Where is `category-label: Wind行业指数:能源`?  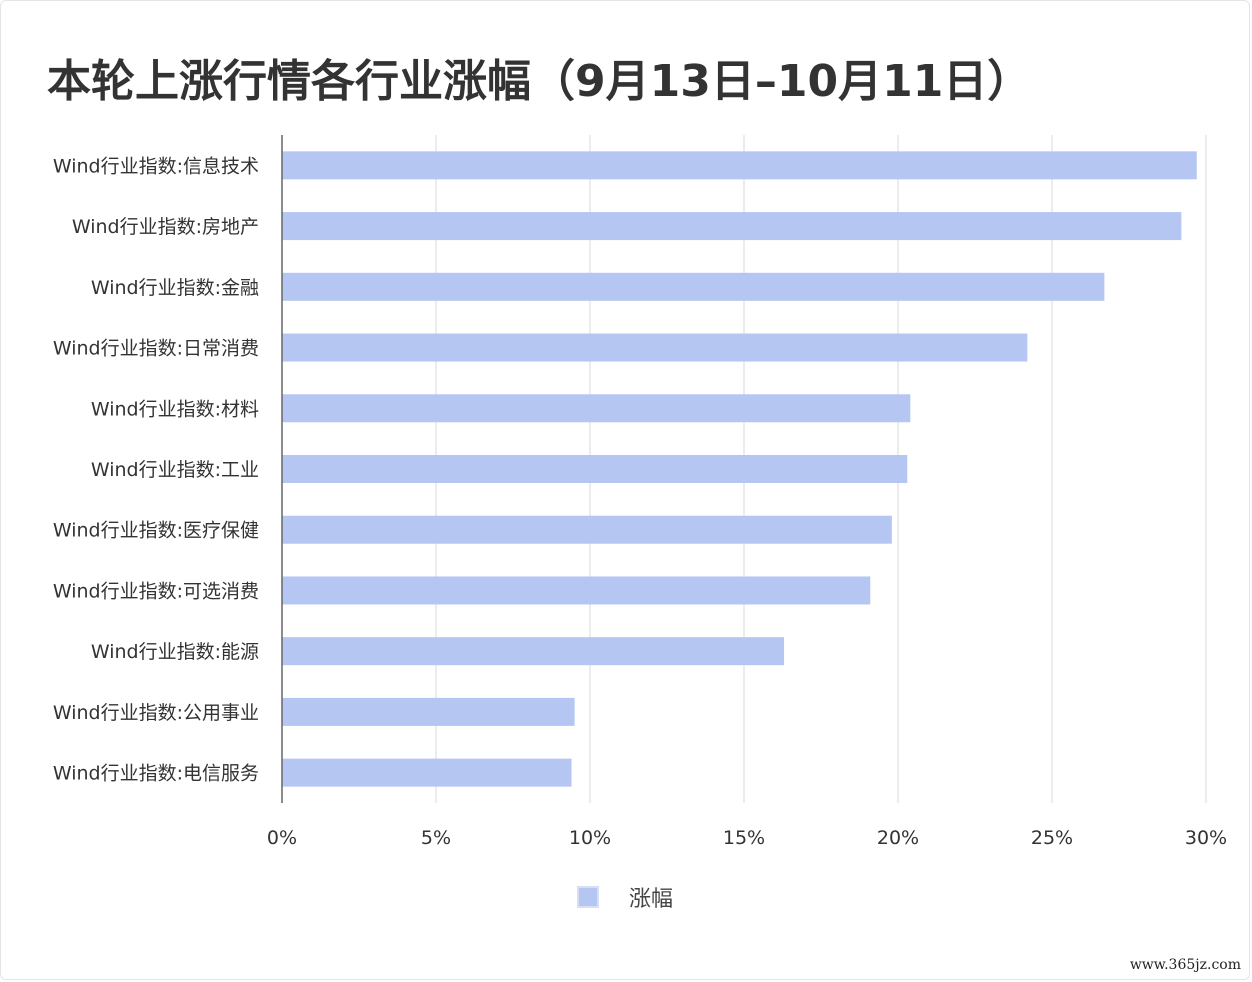
category-label: Wind行业指数:能源 is located at coordinates (175, 652).